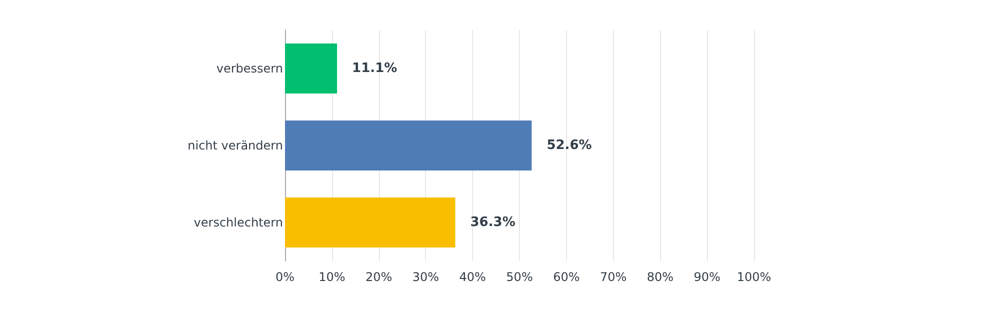  Describe the element at coordinates (472, 277) in the screenshot. I see `x-tick-label: 40%` at that location.